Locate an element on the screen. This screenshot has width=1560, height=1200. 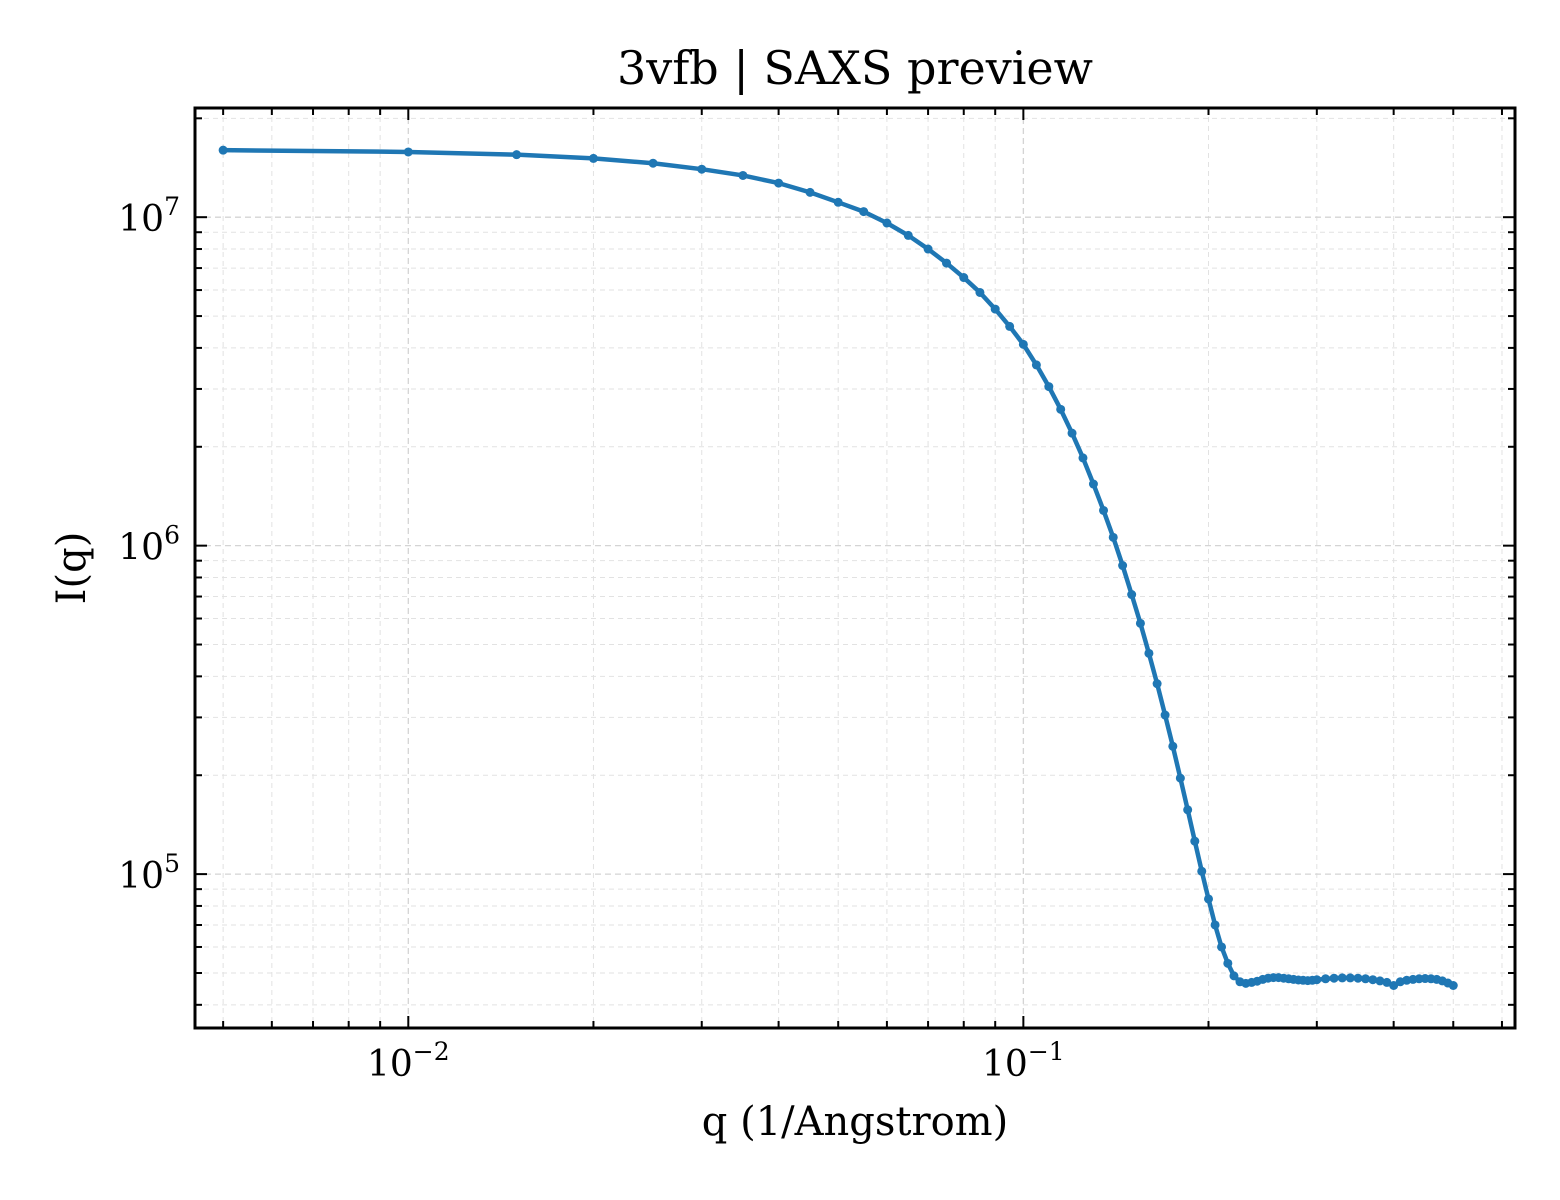
x-axis-label: q (1/Angstrom) is located at coordinates (855, 1122).